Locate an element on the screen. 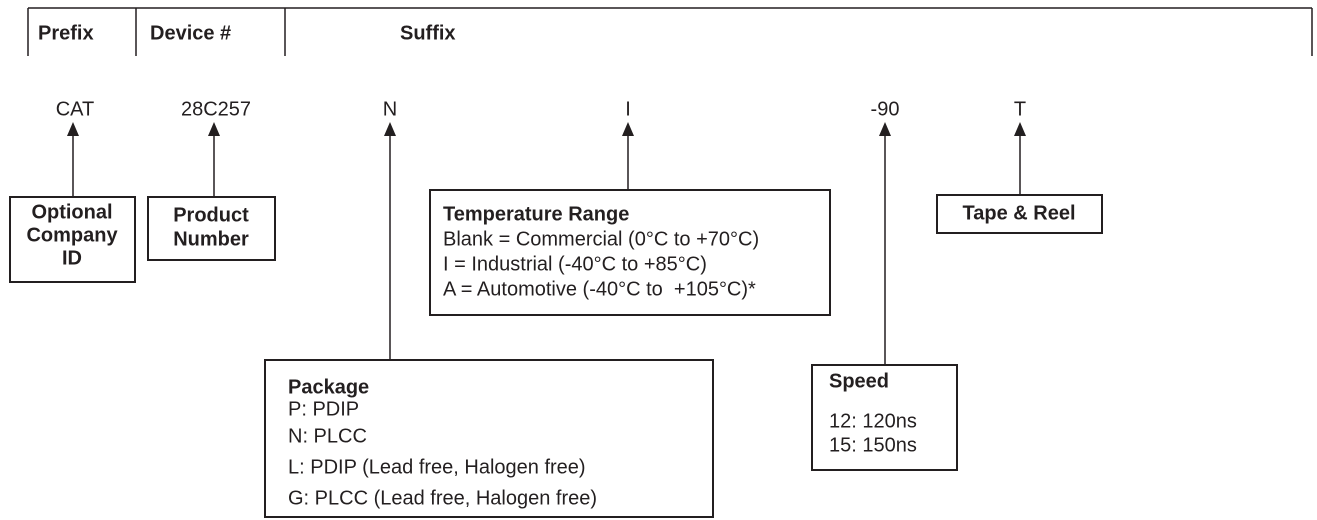 The width and height of the screenshot is (1317, 520). box-title: Temperature Range is located at coordinates (536, 214).